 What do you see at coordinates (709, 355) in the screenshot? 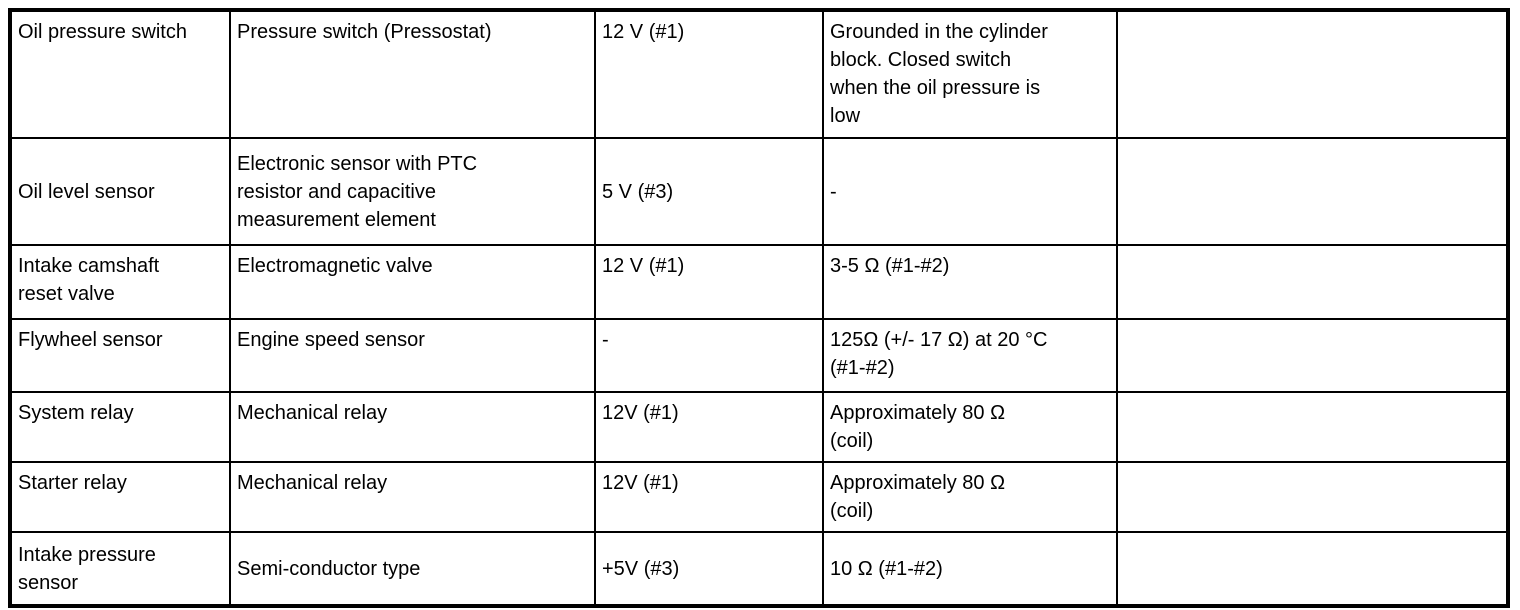
I see `cell-voltage: -` at bounding box center [709, 355].